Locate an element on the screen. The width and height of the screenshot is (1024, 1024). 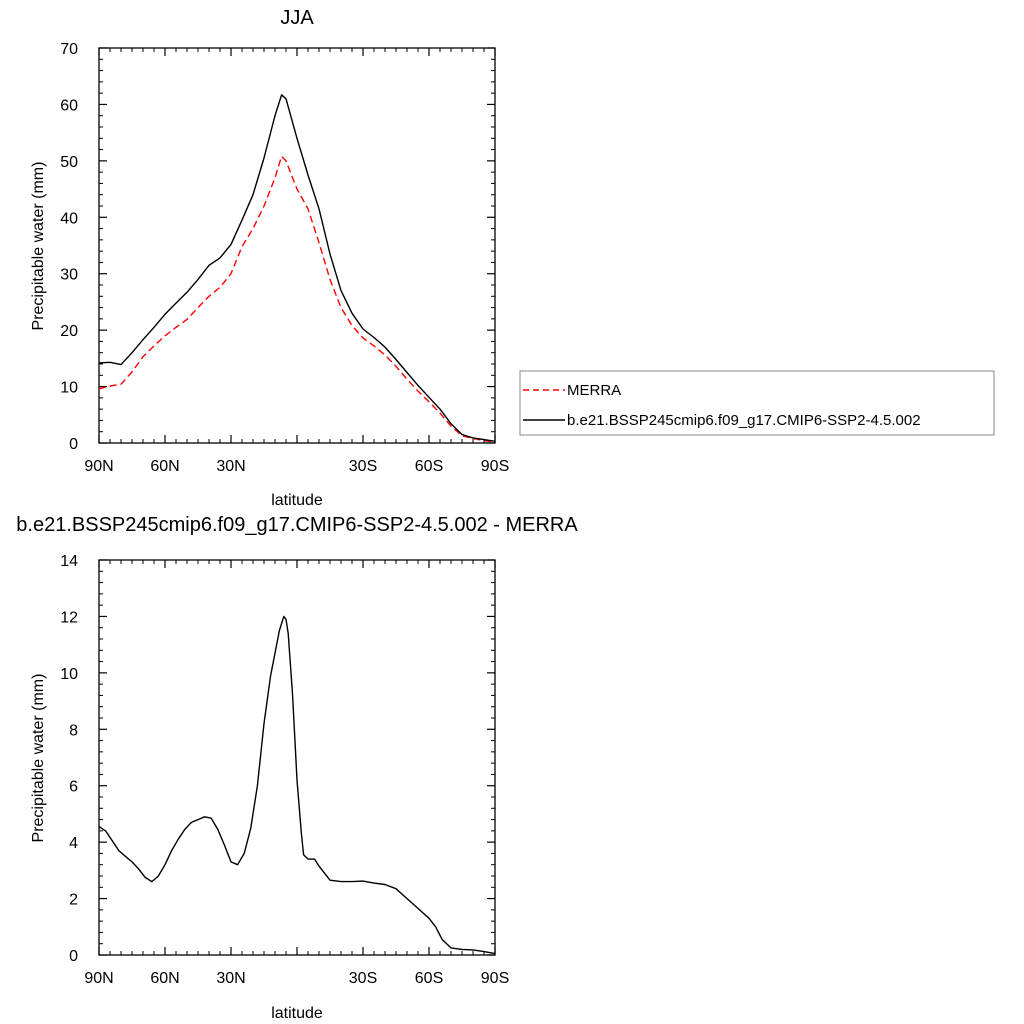
top-x-tick-label: 90S is located at coordinates (495, 466).